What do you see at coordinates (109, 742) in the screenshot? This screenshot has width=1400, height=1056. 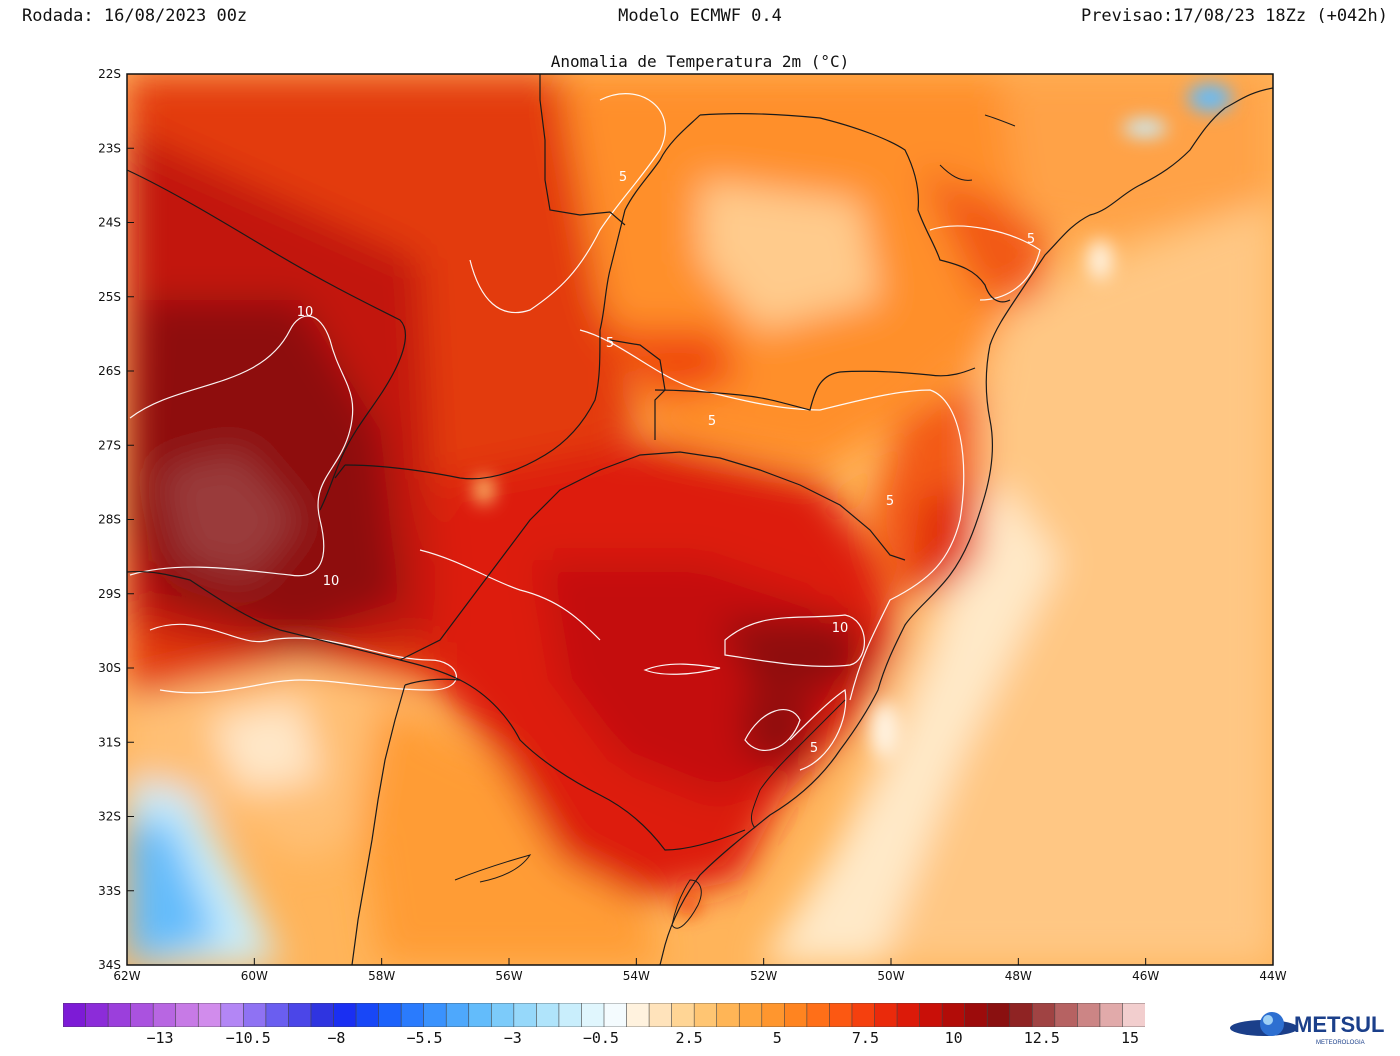 I see `latitude-label: 31S` at bounding box center [109, 742].